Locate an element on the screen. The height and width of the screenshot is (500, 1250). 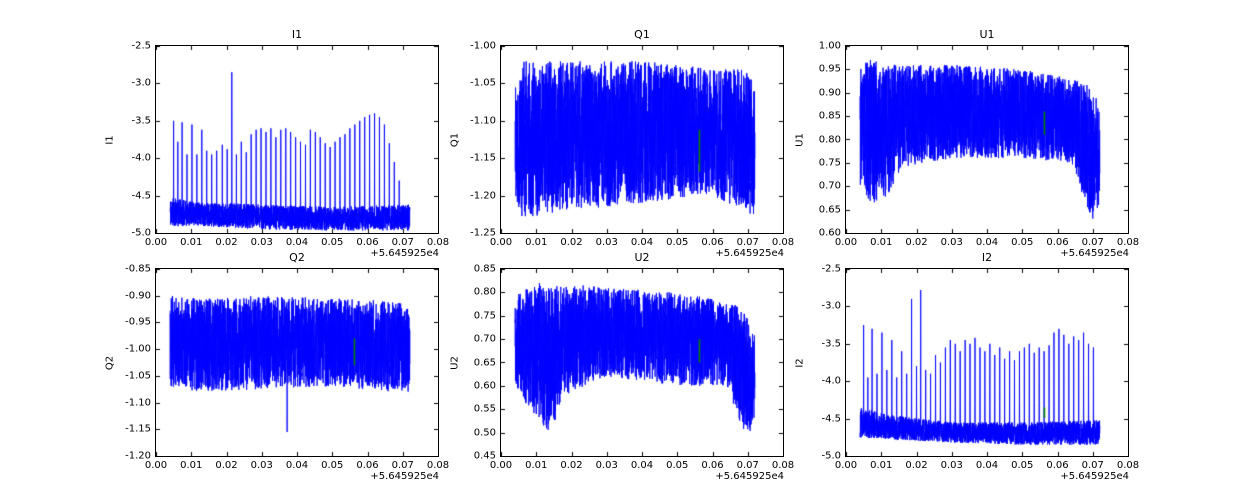
y-axis-label-I2: I2 is located at coordinates (800, 362).